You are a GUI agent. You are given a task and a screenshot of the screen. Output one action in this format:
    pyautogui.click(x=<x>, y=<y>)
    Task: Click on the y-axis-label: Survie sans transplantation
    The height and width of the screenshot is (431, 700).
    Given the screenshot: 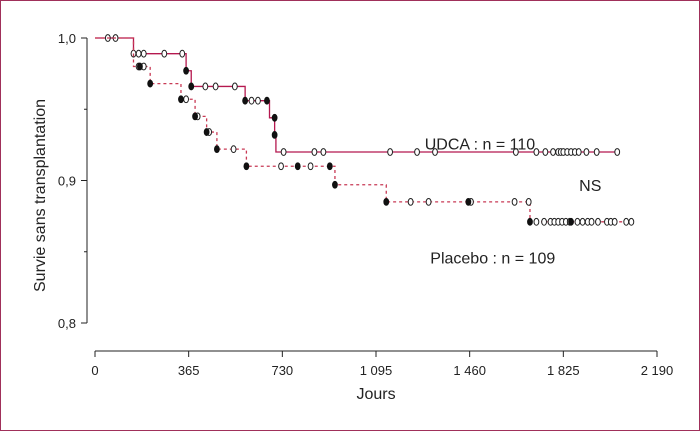 What is the action you would take?
    pyautogui.click(x=40, y=195)
    